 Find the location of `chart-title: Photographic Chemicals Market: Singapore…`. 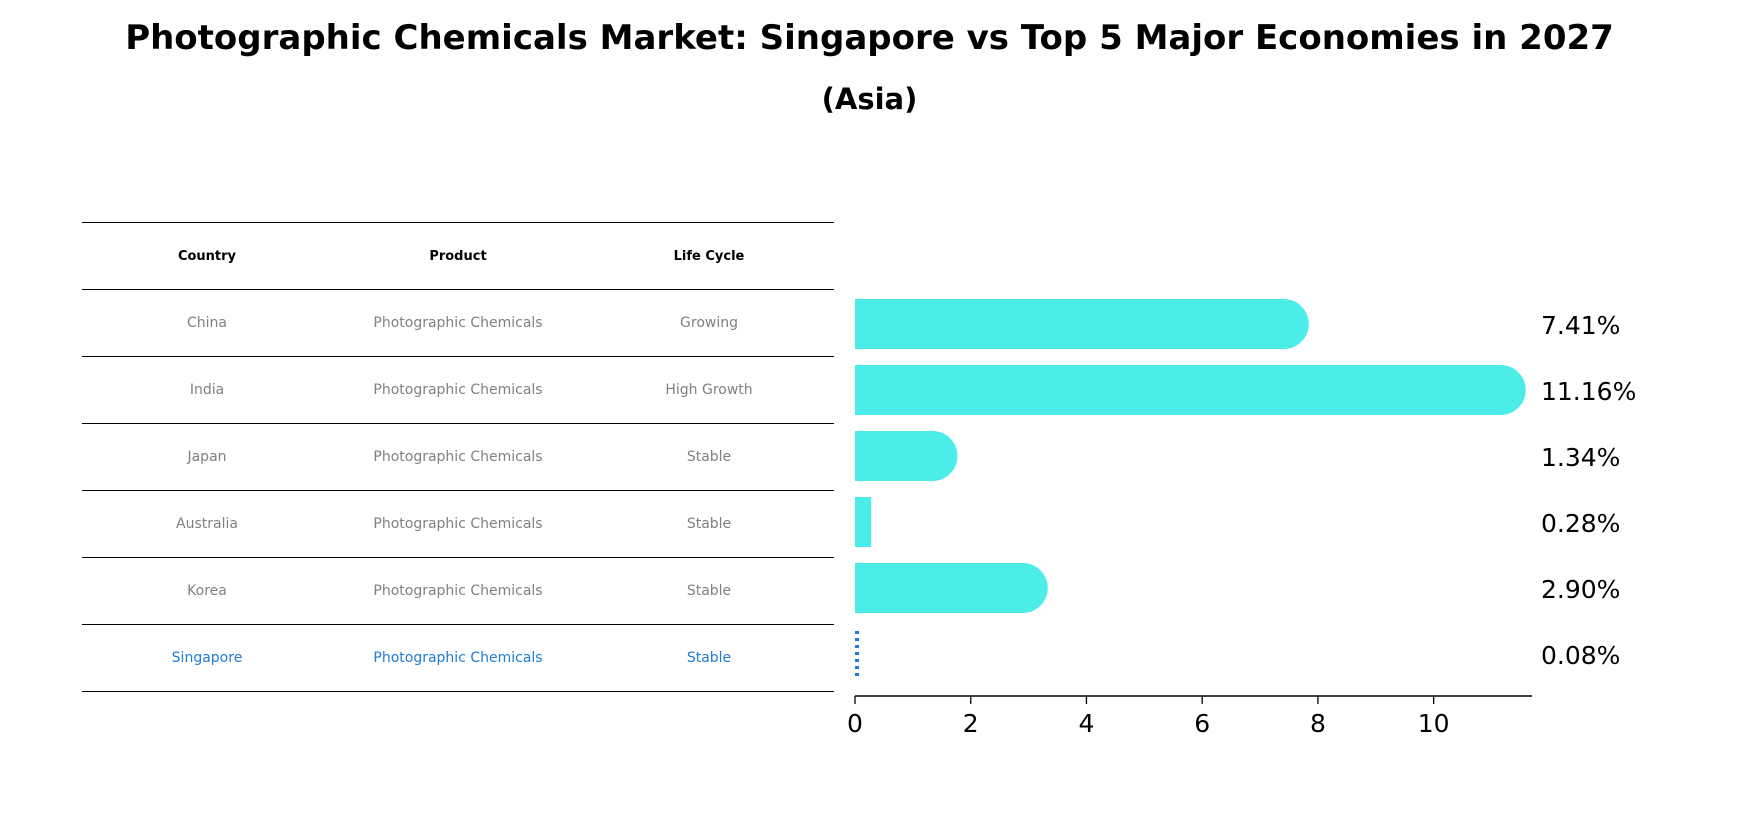

chart-title: Photographic Chemicals Market: Singapore… is located at coordinates (869, 38).